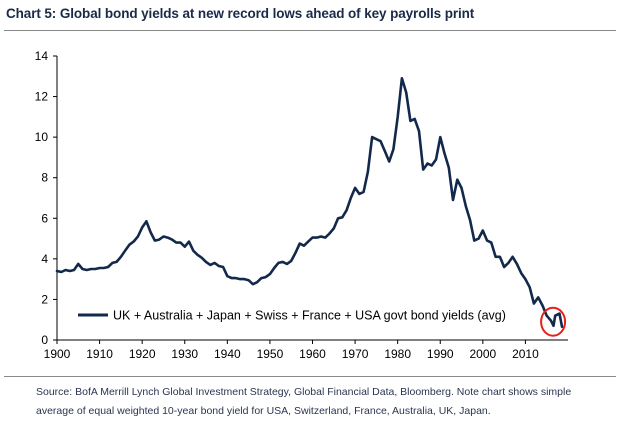 The height and width of the screenshot is (444, 622). Describe the element at coordinates (42, 137) in the screenshot. I see `y-tick-label: 10` at that location.